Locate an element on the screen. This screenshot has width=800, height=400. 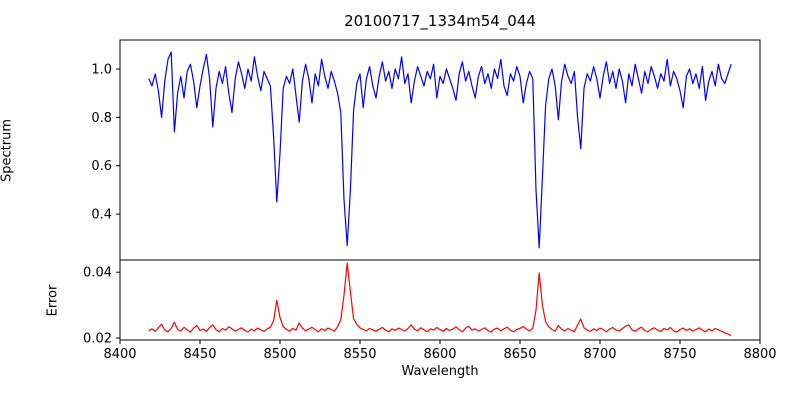
y-tick-label: 1.0 is located at coordinates (101, 70).